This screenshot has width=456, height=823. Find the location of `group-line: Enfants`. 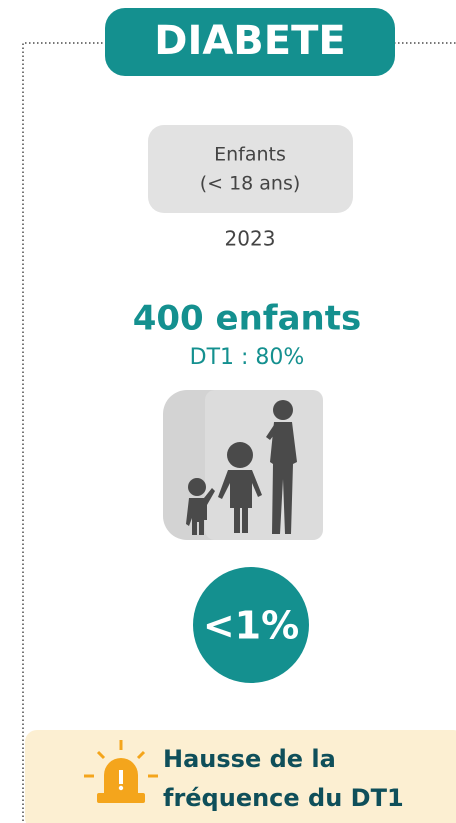

group-line: Enfants is located at coordinates (250, 155).